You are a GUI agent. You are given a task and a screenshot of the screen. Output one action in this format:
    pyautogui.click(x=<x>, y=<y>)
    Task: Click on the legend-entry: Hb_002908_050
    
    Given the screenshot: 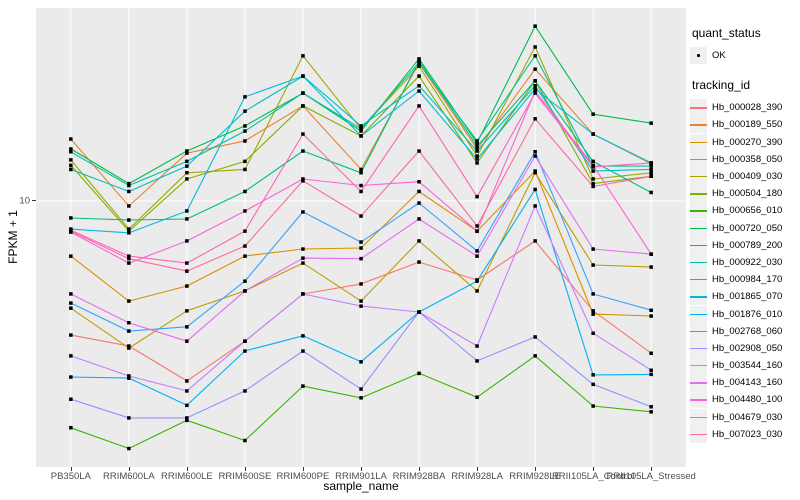 What is the action you would take?
    pyautogui.click(x=745, y=348)
    